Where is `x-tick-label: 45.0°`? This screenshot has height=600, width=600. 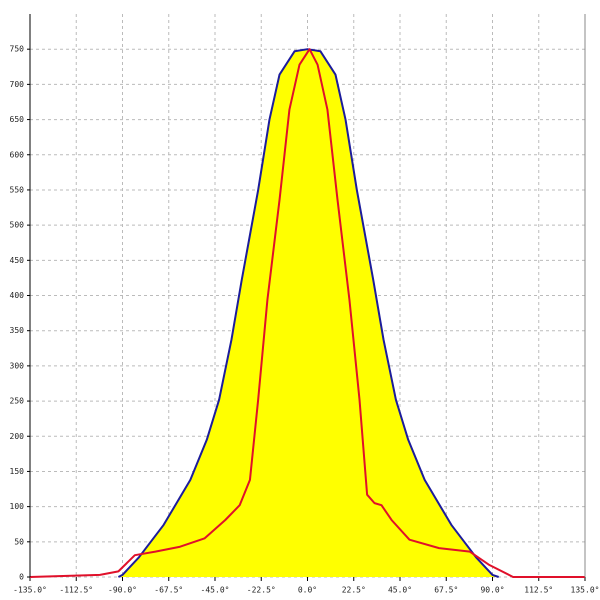 x-tick-label: 45.0° is located at coordinates (400, 590).